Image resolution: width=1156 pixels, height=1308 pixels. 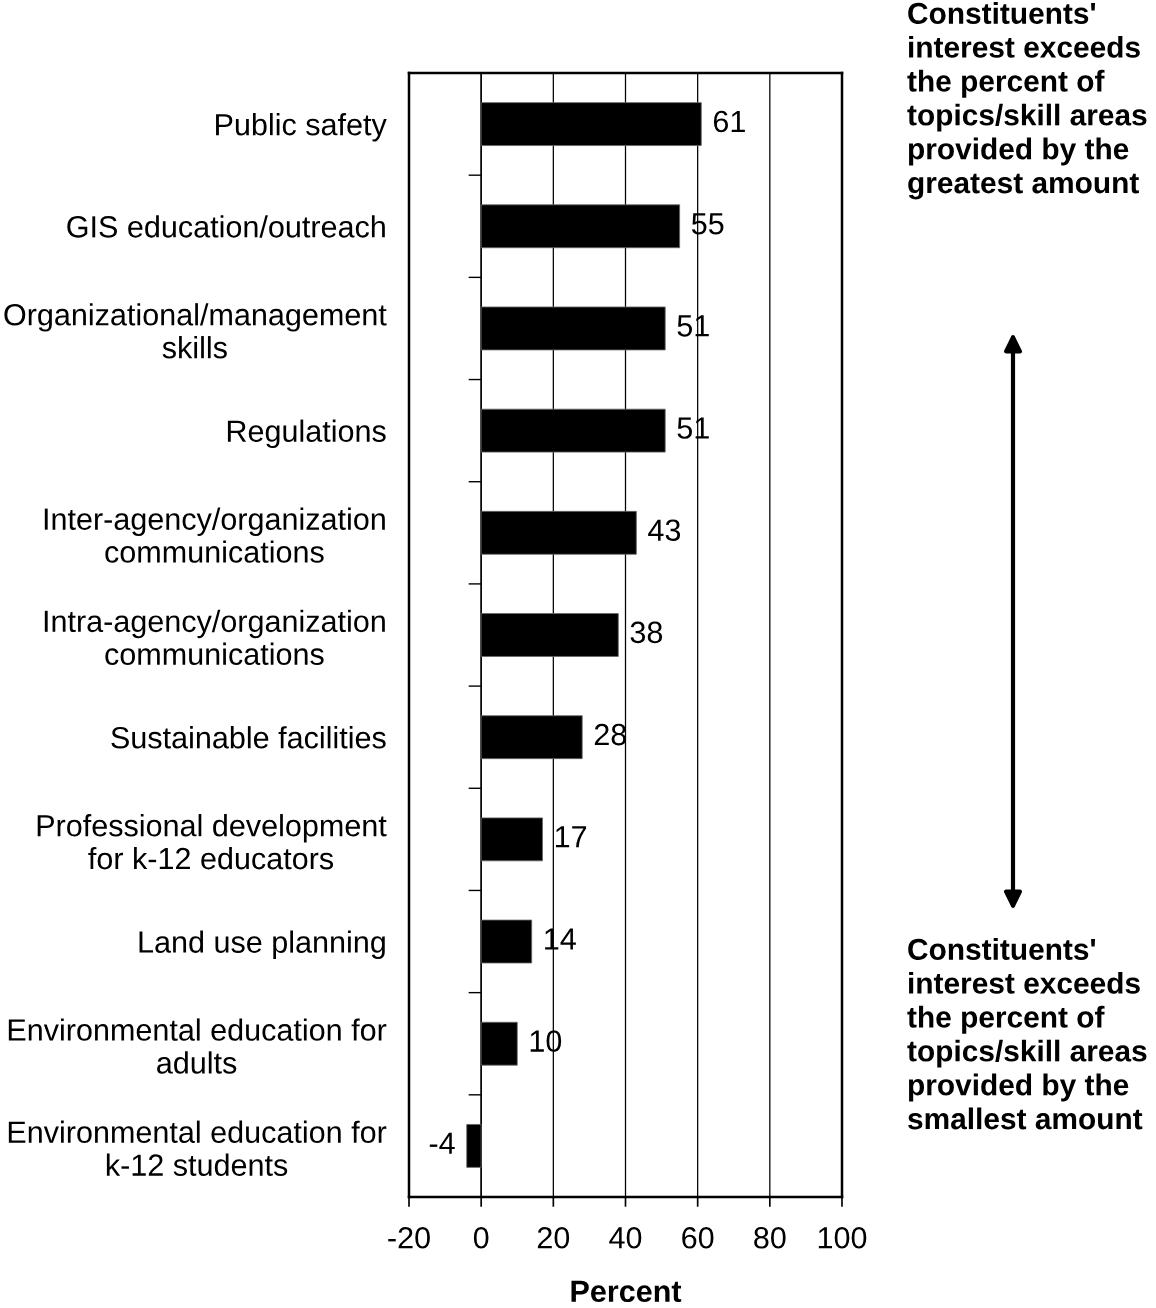 I want to click on y-tick-label: Environmental education for adults, so click(x=197, y=1046).